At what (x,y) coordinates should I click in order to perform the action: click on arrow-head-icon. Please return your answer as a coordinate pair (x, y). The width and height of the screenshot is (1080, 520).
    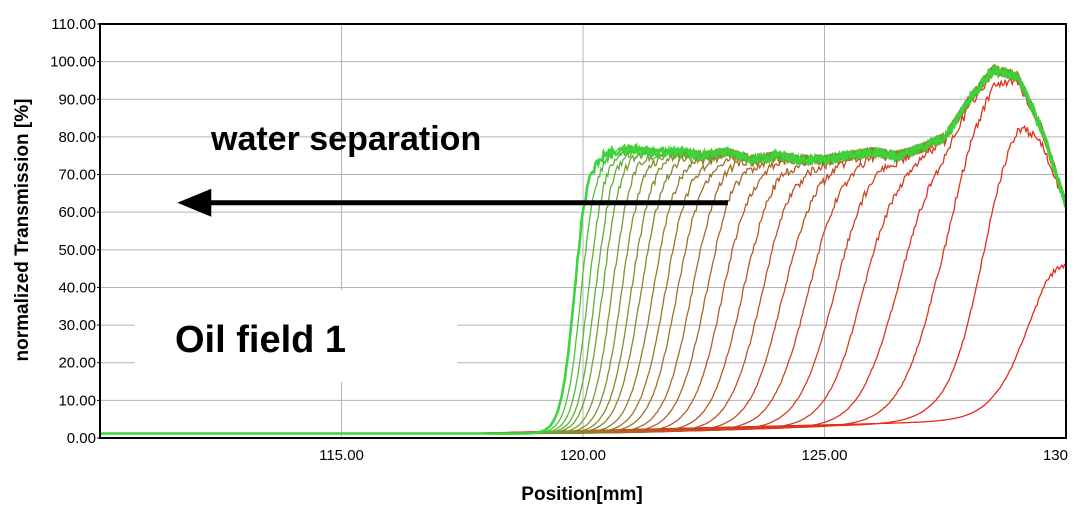
    Looking at the image, I should click on (194, 202).